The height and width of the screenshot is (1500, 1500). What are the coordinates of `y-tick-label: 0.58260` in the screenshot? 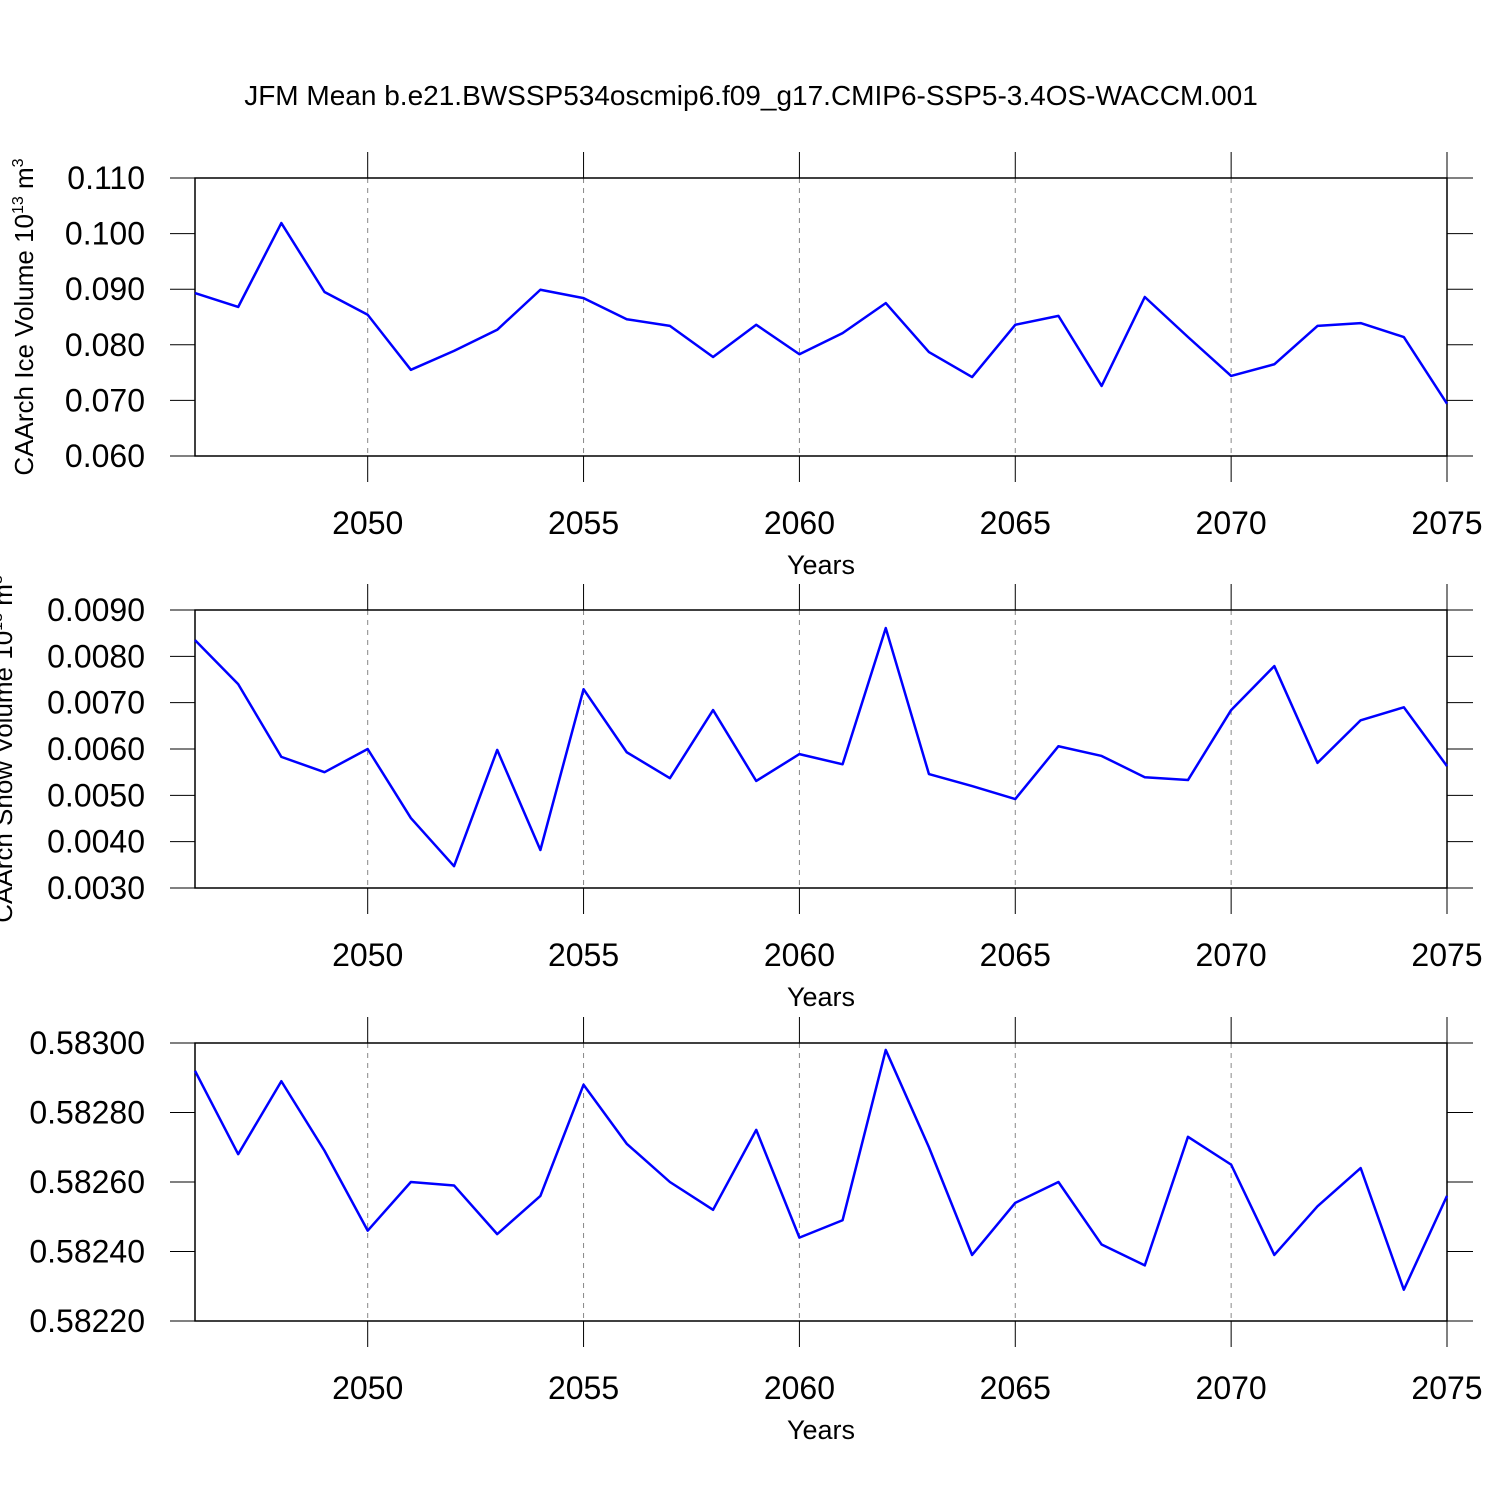 It's located at (87, 1182).